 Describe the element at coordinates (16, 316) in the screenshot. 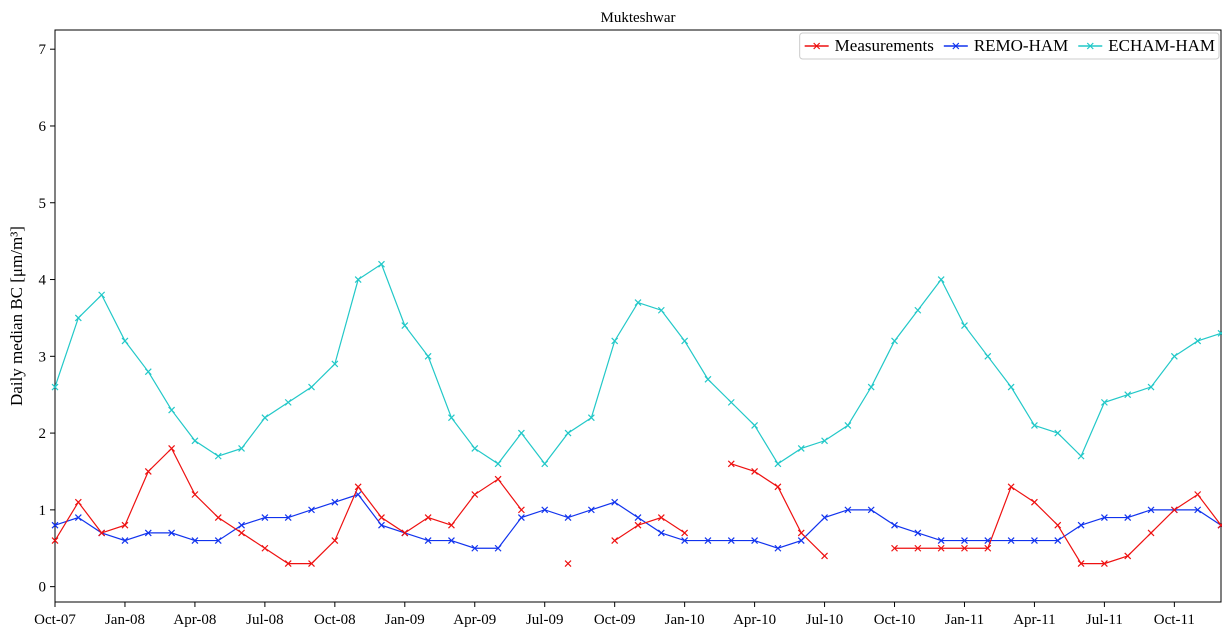

I see `y-axis-label: Daily median BC [μm/m³]` at that location.